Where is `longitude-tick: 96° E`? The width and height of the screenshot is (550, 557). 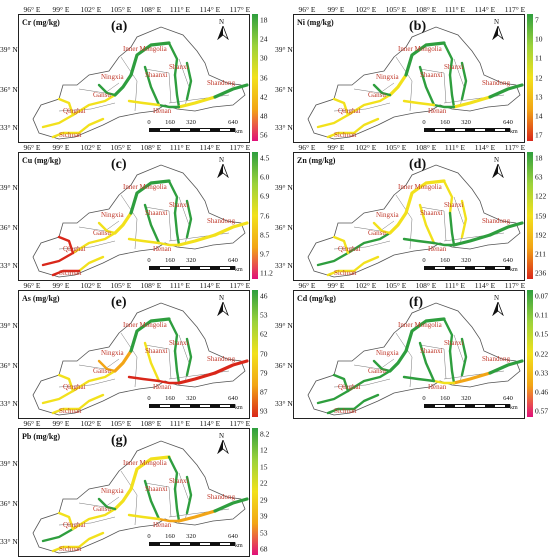
longitude-tick: 96° E is located at coordinates (32, 423).